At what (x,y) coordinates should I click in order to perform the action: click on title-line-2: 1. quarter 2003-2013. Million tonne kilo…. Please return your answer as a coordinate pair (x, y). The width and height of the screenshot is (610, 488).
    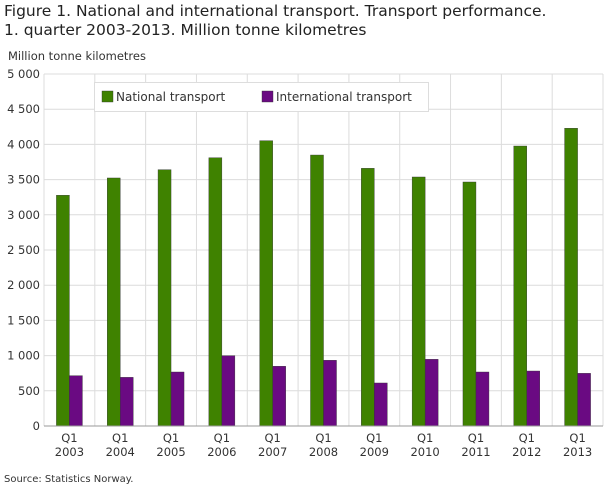
    Looking at the image, I should click on (185, 30).